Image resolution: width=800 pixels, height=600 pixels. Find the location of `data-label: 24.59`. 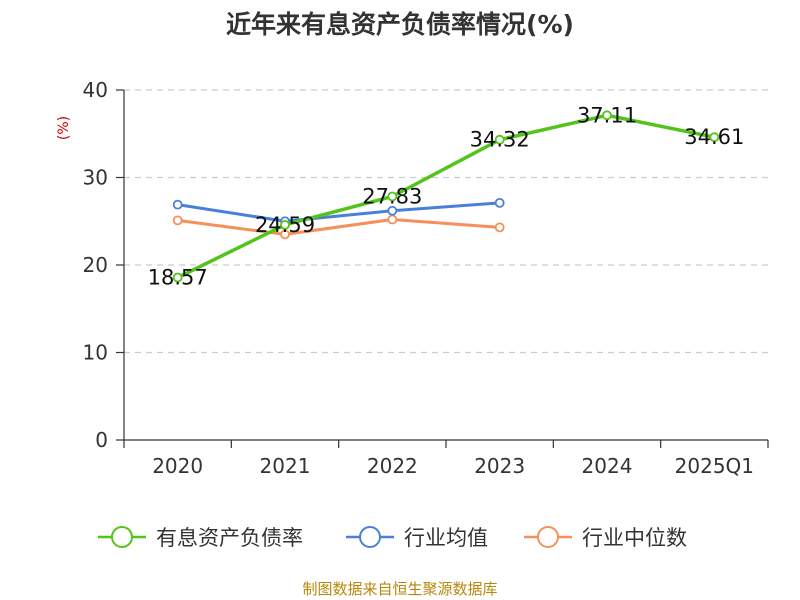

data-label: 24.59 is located at coordinates (285, 225).